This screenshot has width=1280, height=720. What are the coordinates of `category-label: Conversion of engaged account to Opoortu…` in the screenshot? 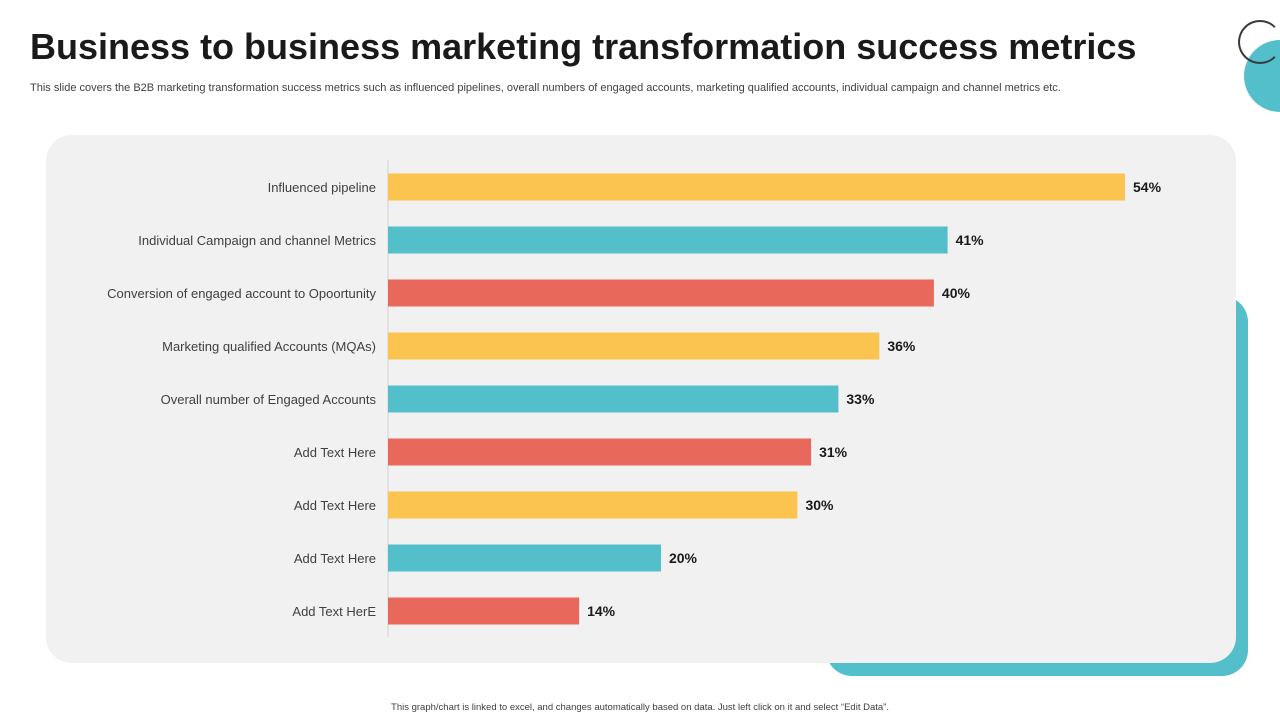 It's located at (241, 293).